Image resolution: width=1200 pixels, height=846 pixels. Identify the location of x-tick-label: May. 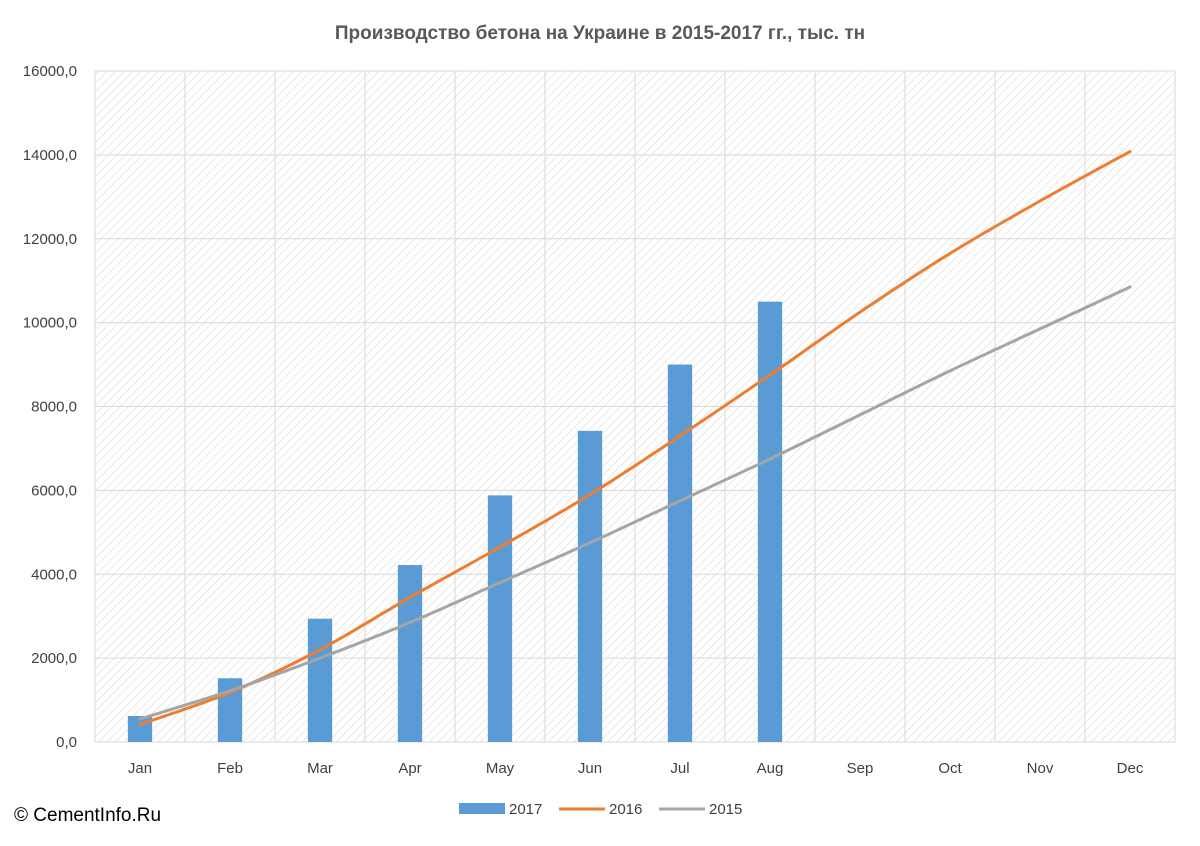
(500, 768).